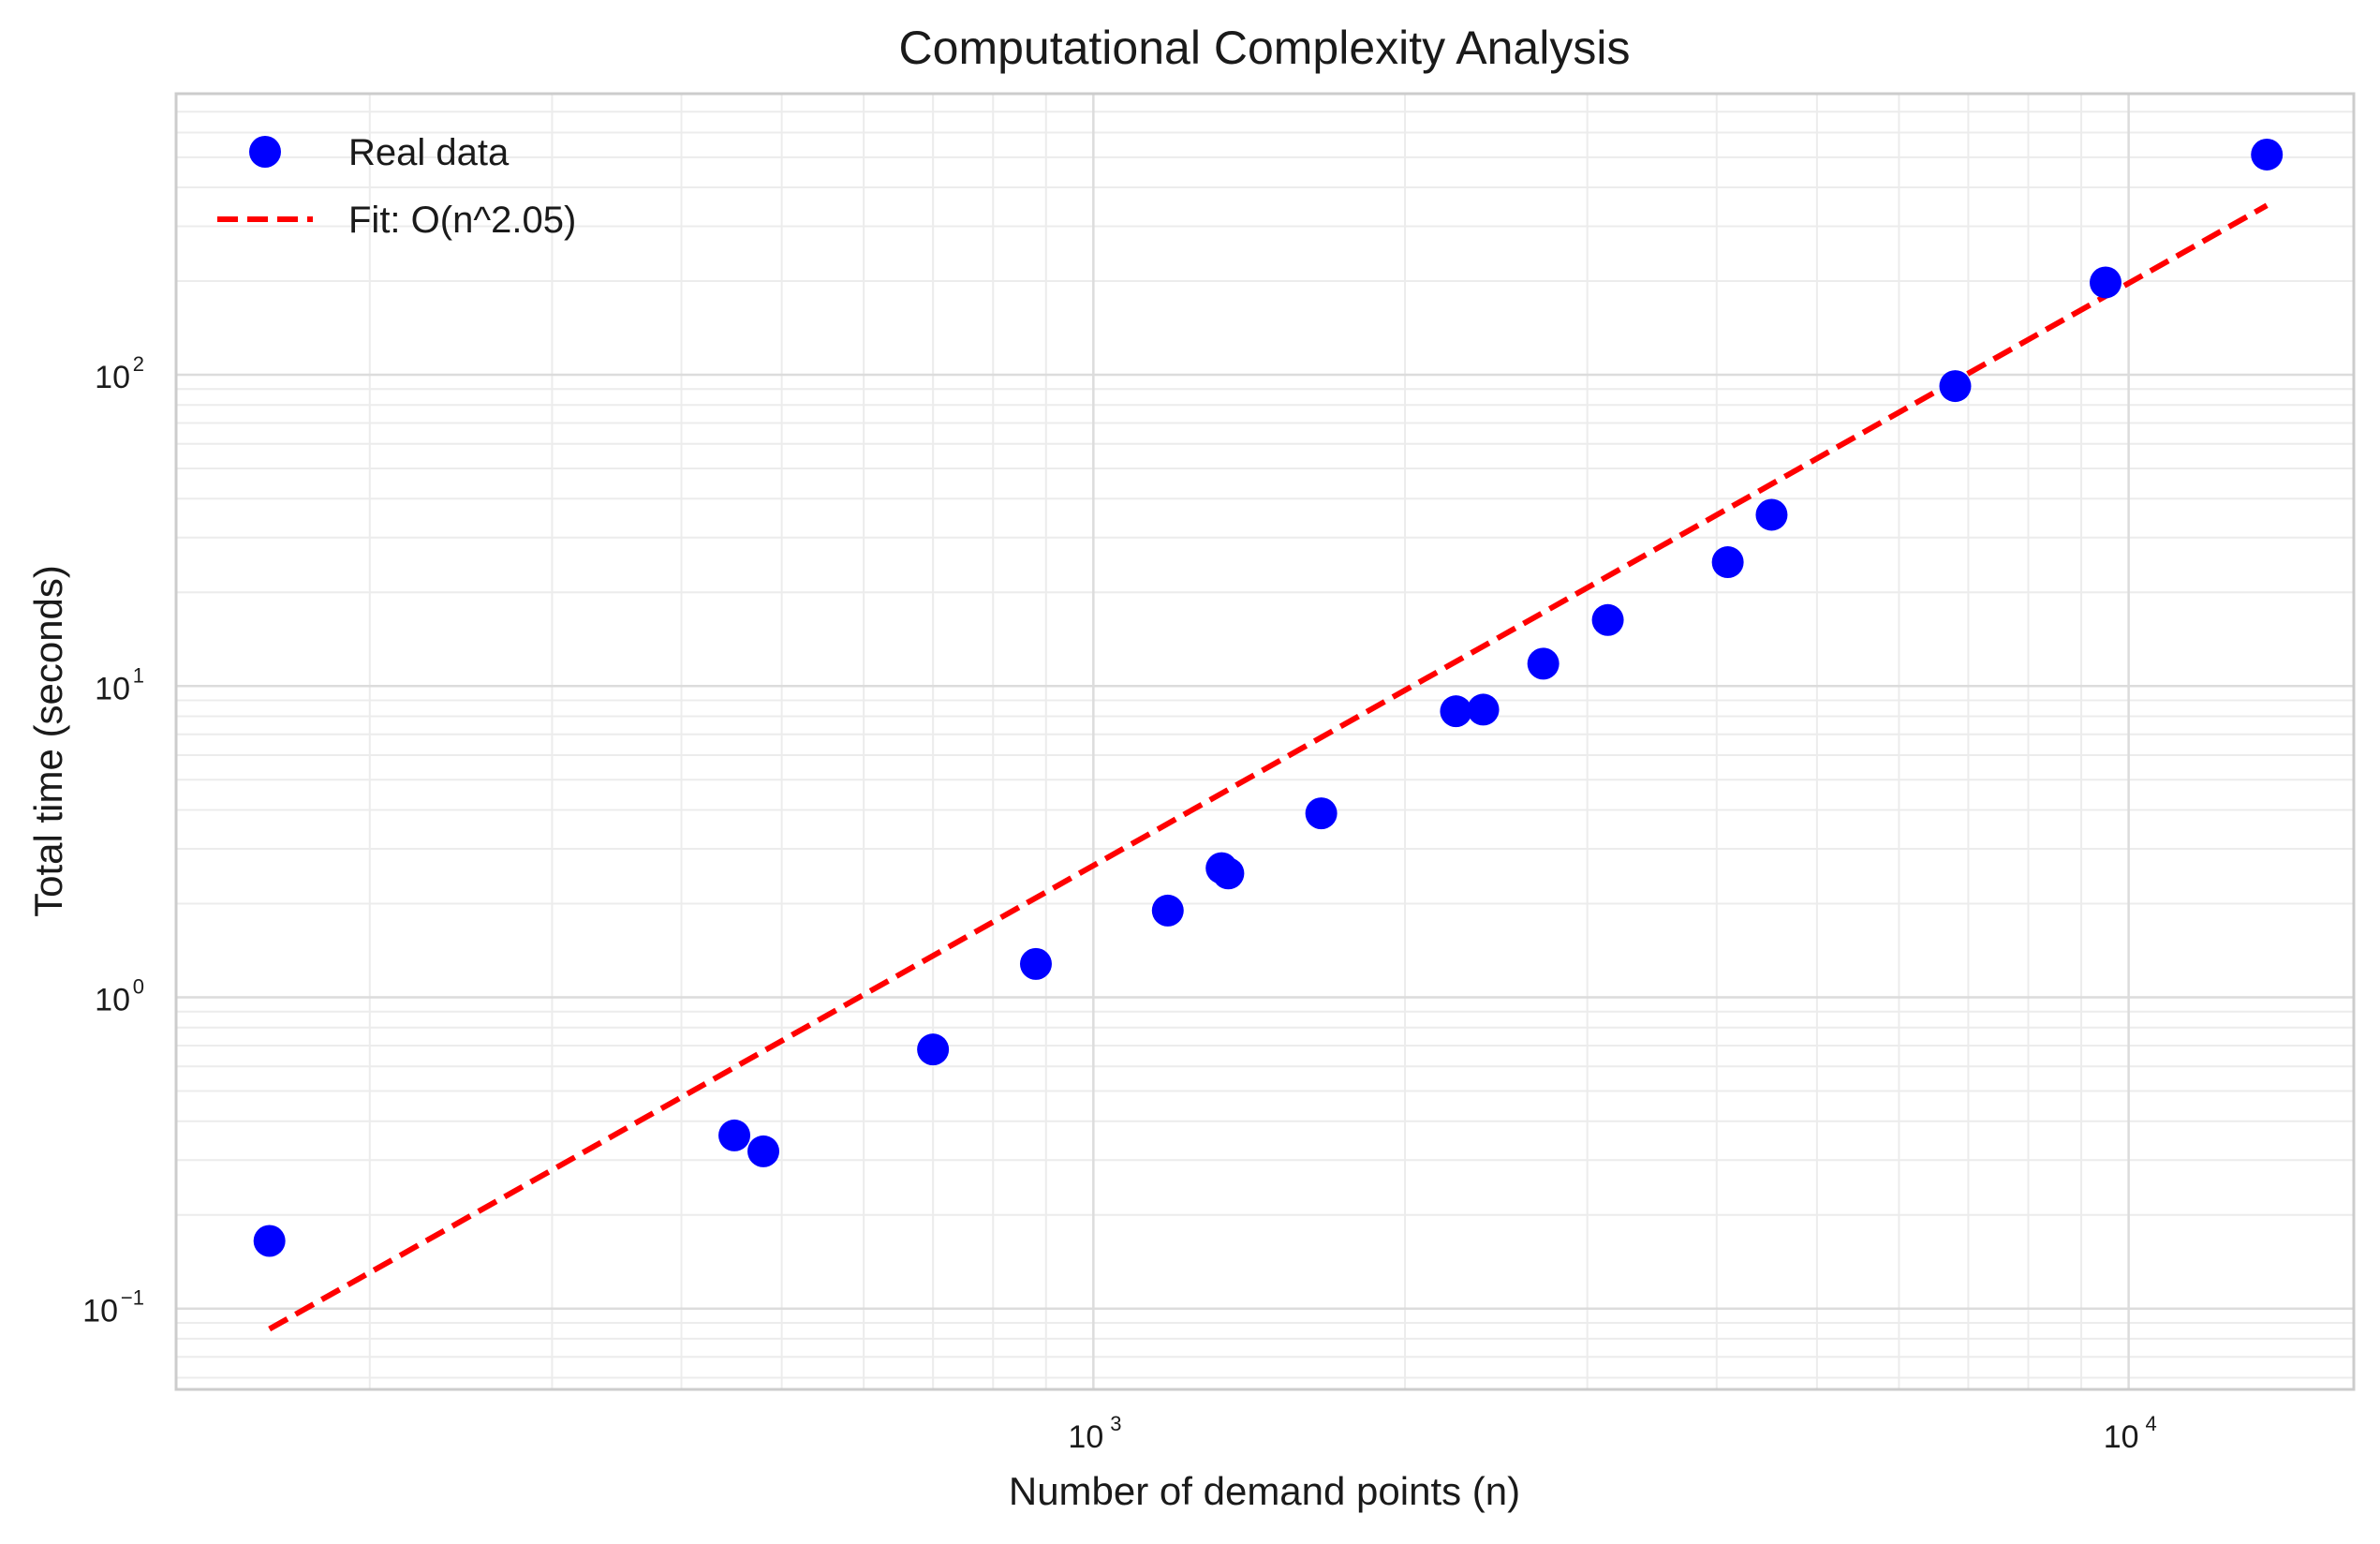 The image size is (2380, 1544). Describe the element at coordinates (1115, 1423) in the screenshot. I see `x-tick-exponent: 3` at that location.